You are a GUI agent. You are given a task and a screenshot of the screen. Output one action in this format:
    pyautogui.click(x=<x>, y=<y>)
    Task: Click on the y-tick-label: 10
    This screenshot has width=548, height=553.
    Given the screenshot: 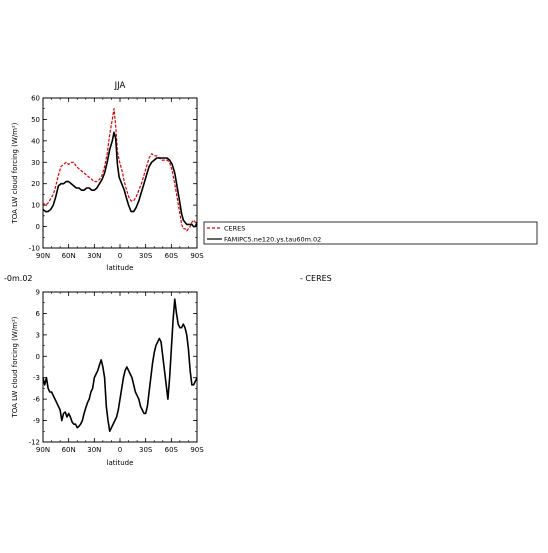 What is the action you would take?
    pyautogui.click(x=35, y=206)
    